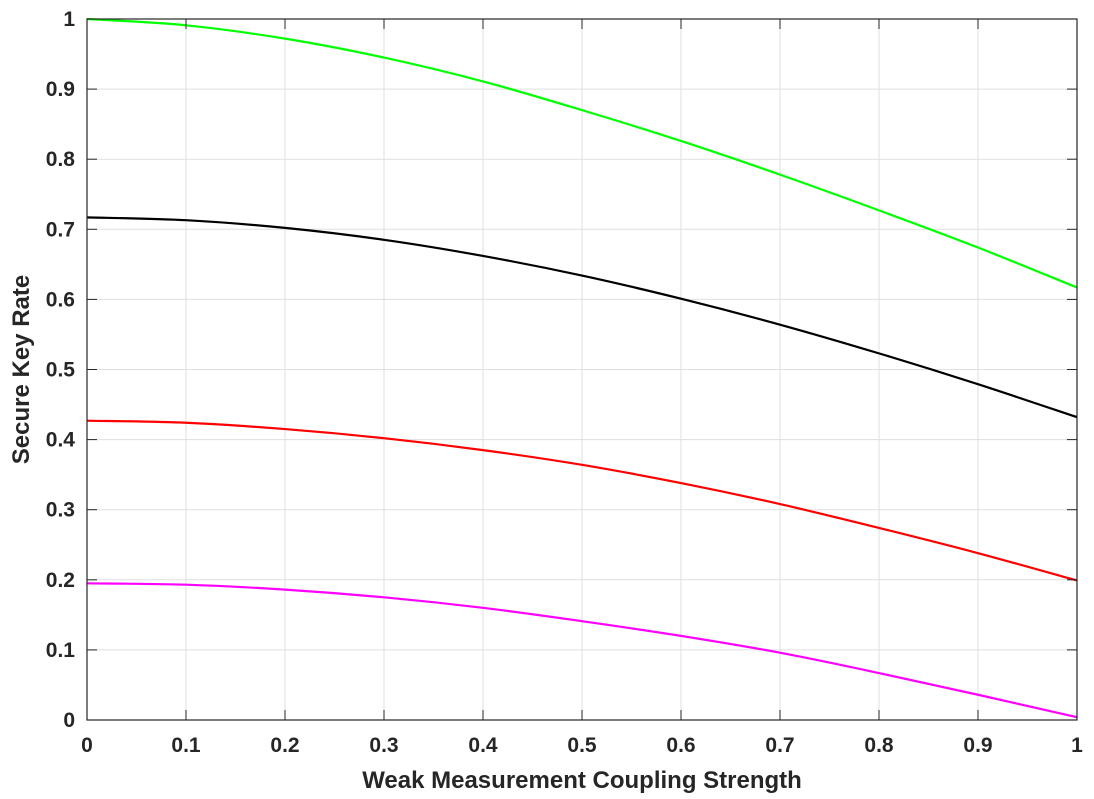 The width and height of the screenshot is (1094, 799). I want to click on x-axis-label: Weak Measurement Coupling Strength, so click(582, 780).